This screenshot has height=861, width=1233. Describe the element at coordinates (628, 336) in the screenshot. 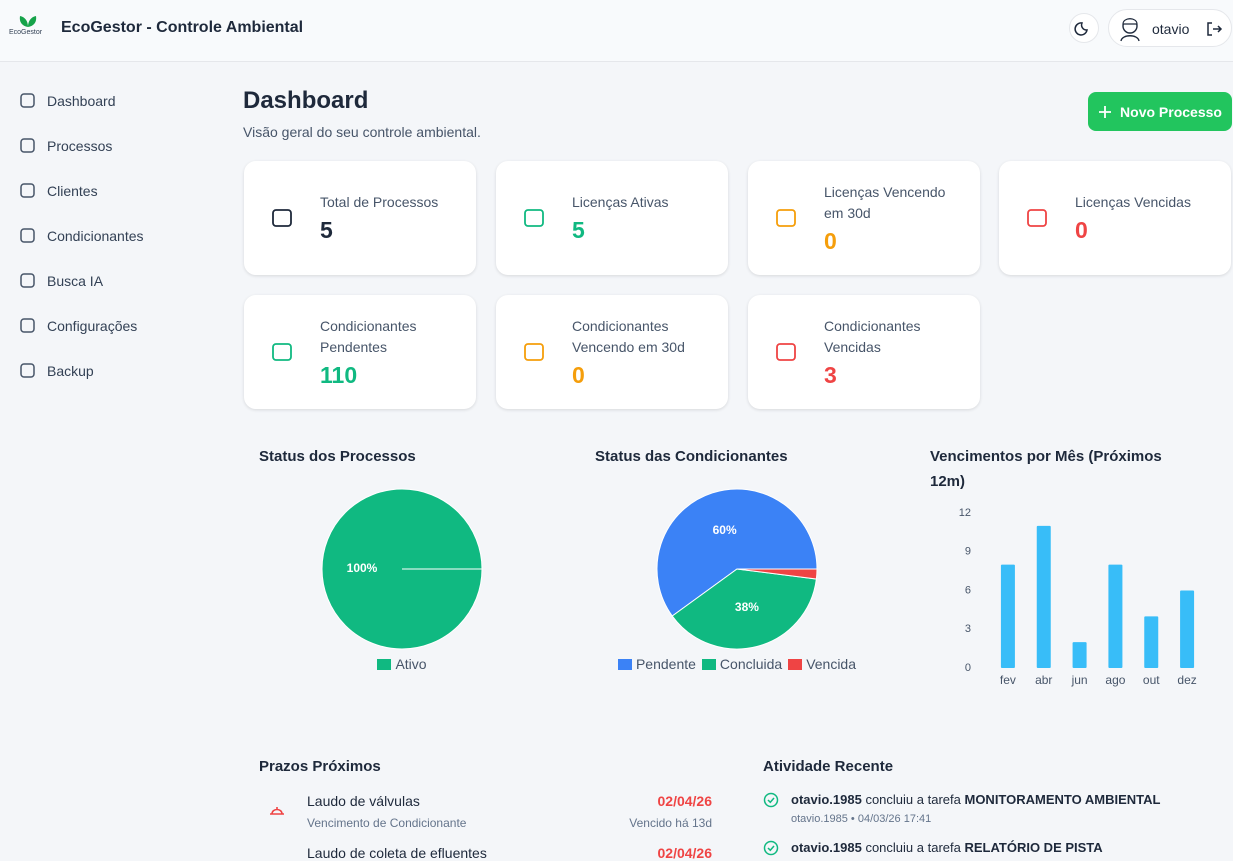

I see `card-label: Condicionantes Vencendo em 30d` at that location.